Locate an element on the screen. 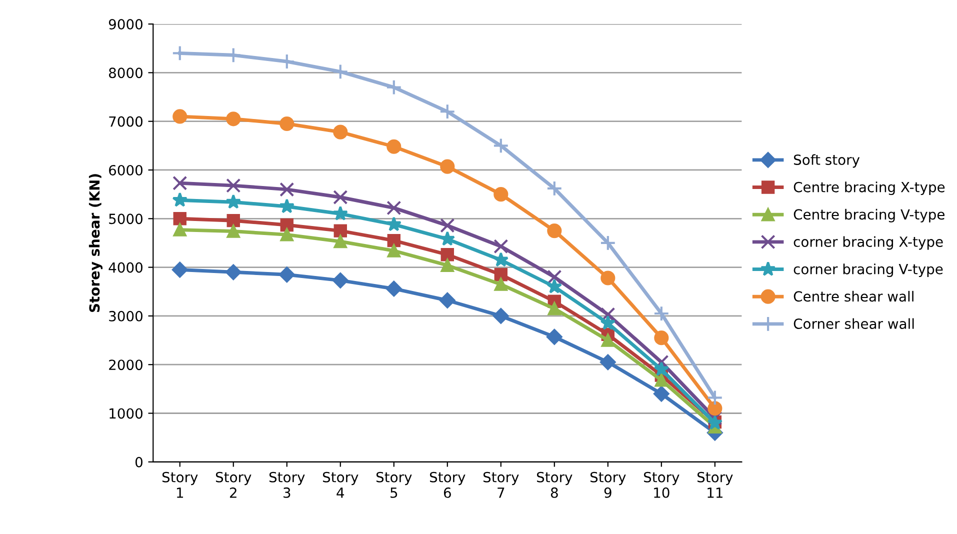 This screenshot has height=534, width=957. x-tick-label: Story 9 is located at coordinates (608, 485).